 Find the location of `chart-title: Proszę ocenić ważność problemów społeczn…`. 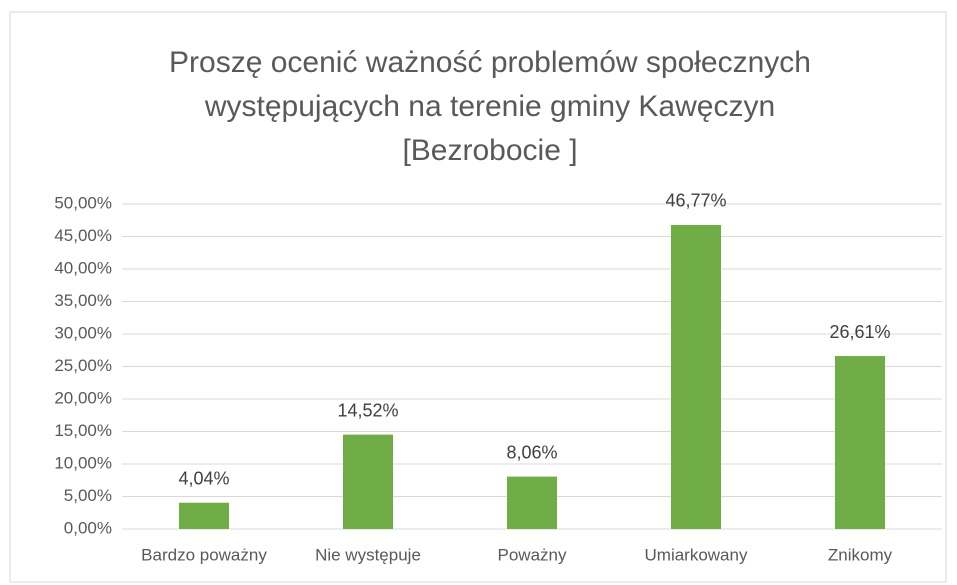

chart-title: Proszę ocenić ważność problemów społeczn… is located at coordinates (490, 62).